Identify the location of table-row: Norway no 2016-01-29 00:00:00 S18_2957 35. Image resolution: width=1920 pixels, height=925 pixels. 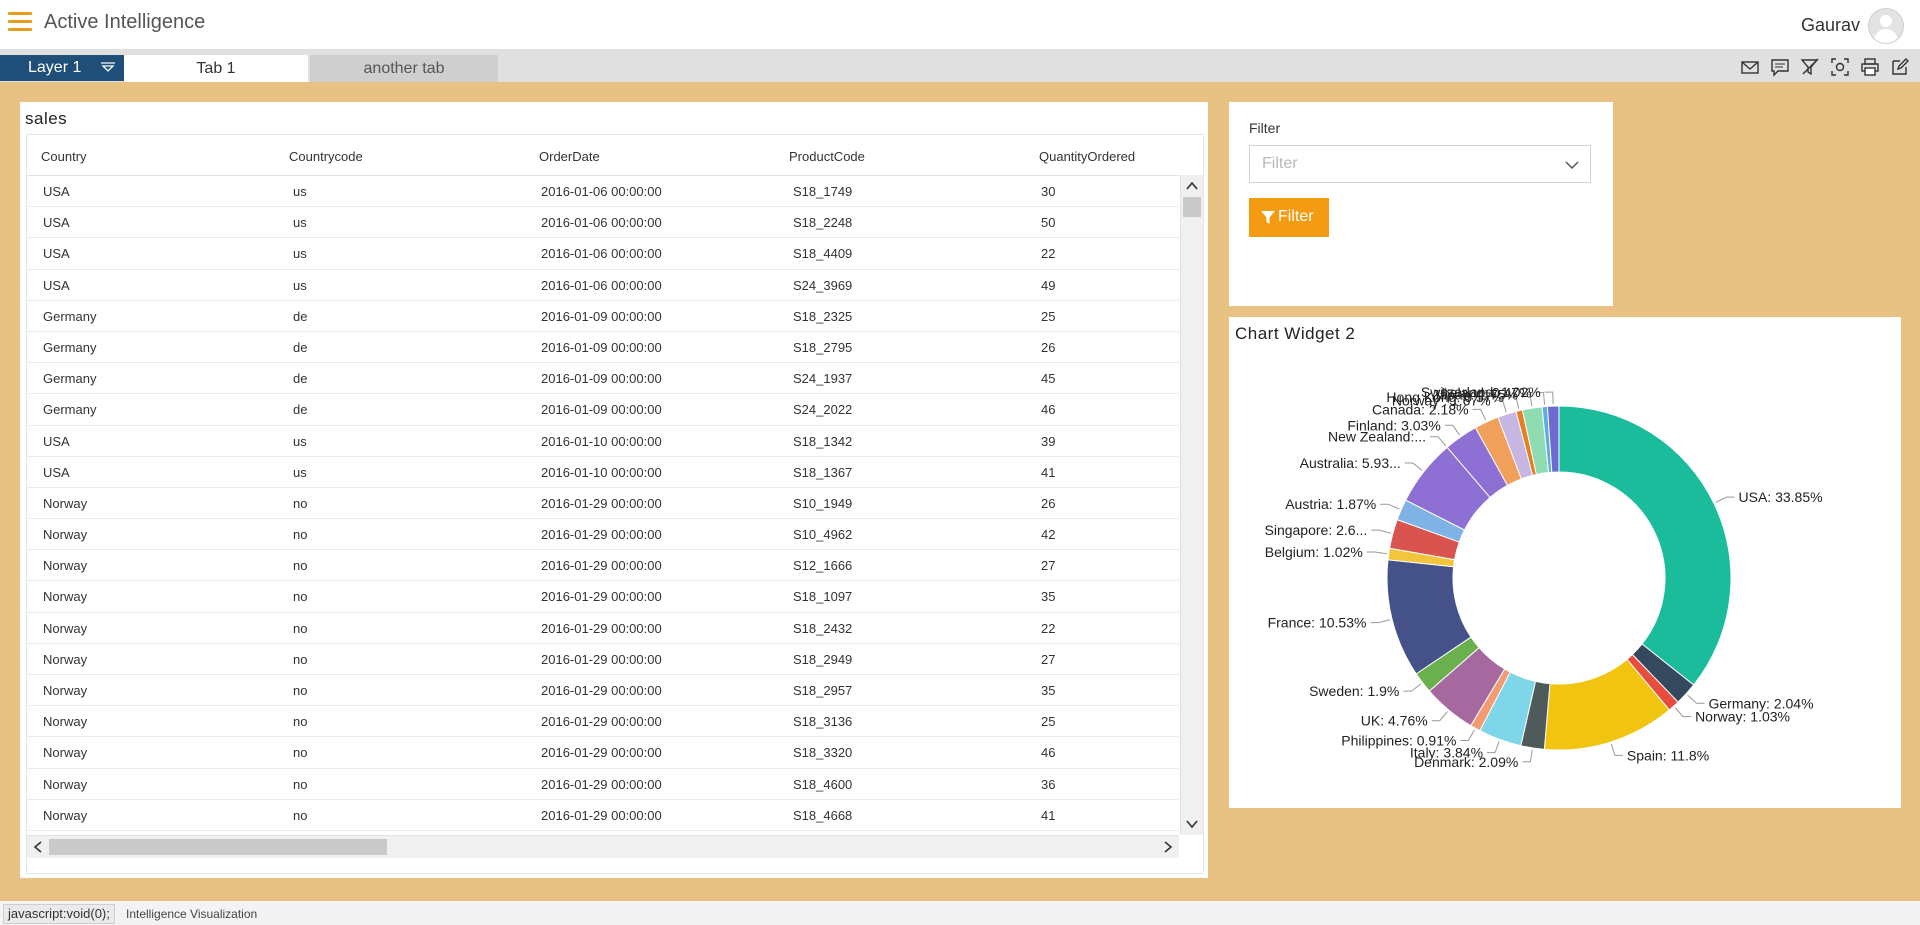
(603, 691).